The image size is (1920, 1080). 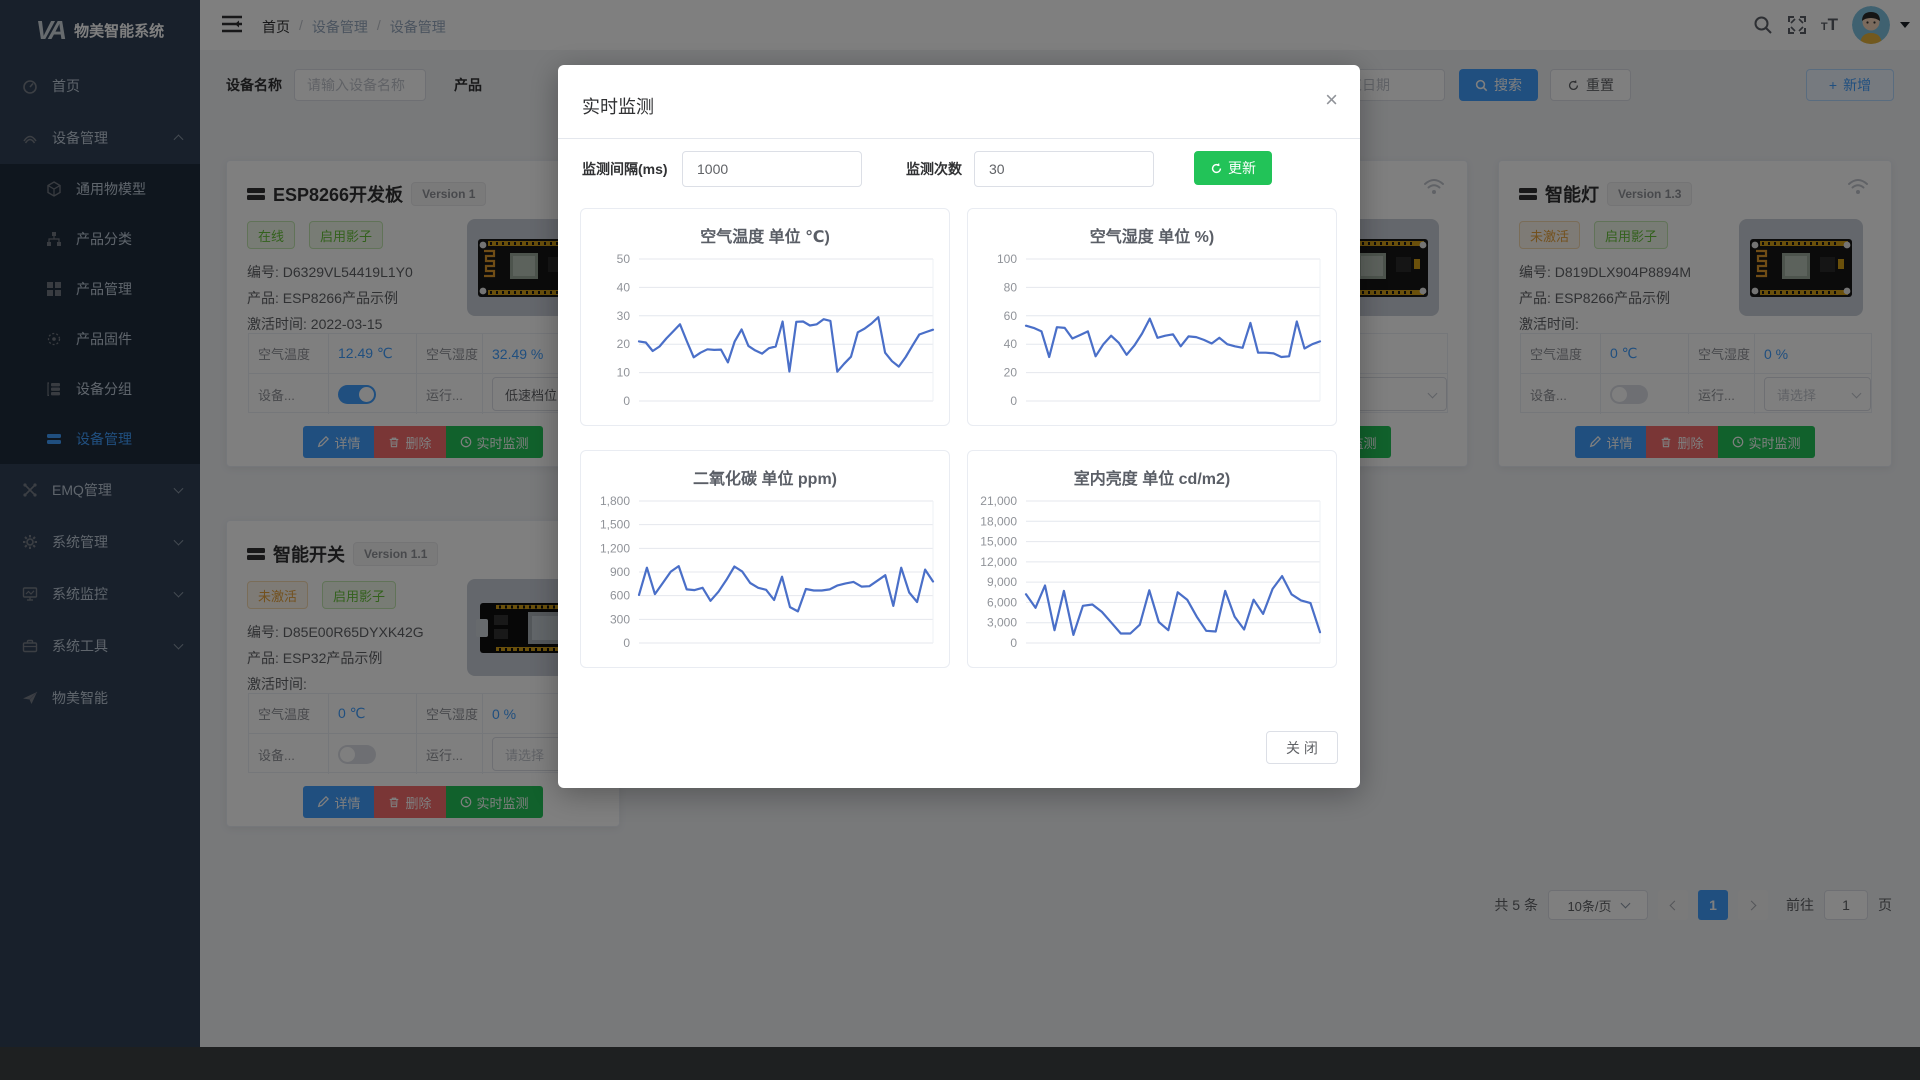 What do you see at coordinates (1011, 316) in the screenshot?
I see `svg-text: 60` at bounding box center [1011, 316].